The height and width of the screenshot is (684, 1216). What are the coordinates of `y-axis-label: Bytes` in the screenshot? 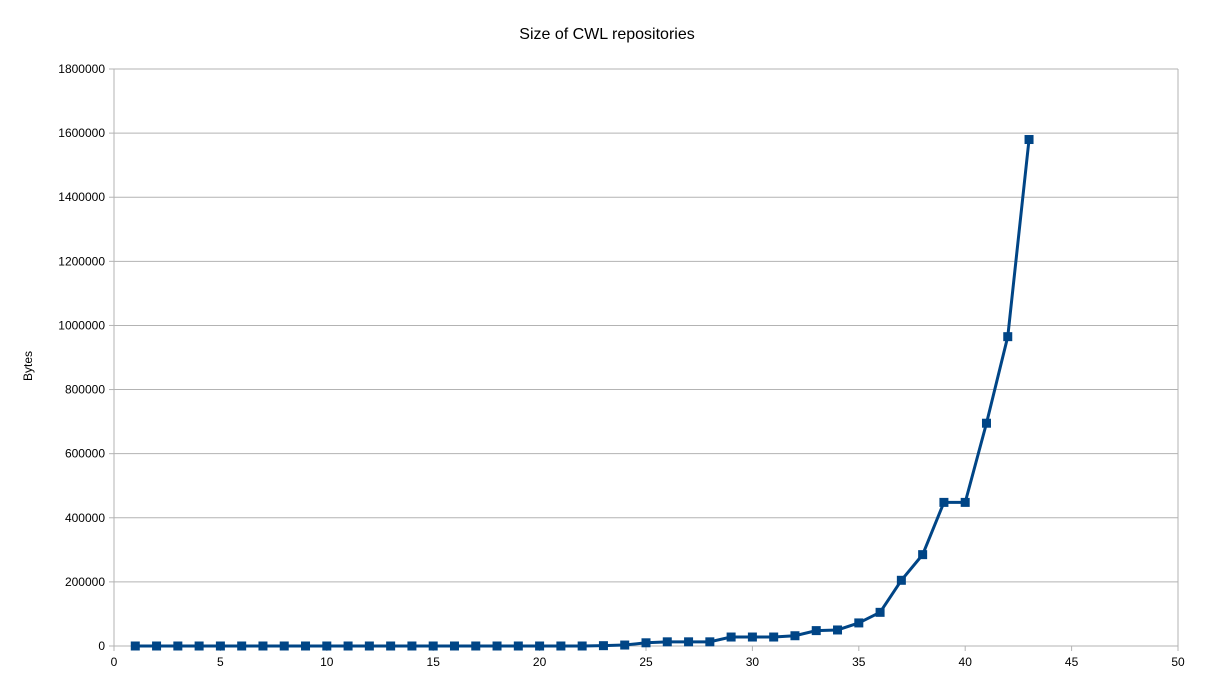 It's located at (28, 366).